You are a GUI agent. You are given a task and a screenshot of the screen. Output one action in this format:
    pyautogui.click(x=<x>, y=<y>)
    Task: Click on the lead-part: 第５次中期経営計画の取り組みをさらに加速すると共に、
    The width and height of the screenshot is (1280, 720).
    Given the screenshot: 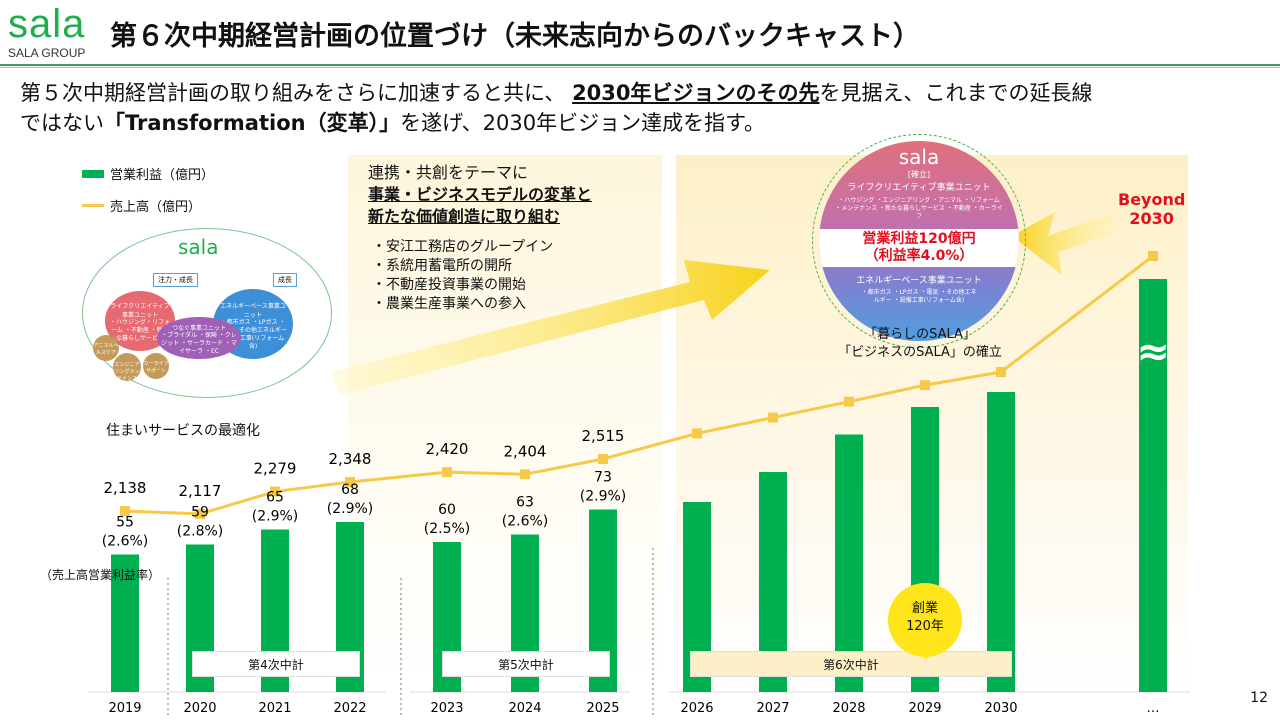 What is the action you would take?
    pyautogui.click(x=293, y=93)
    